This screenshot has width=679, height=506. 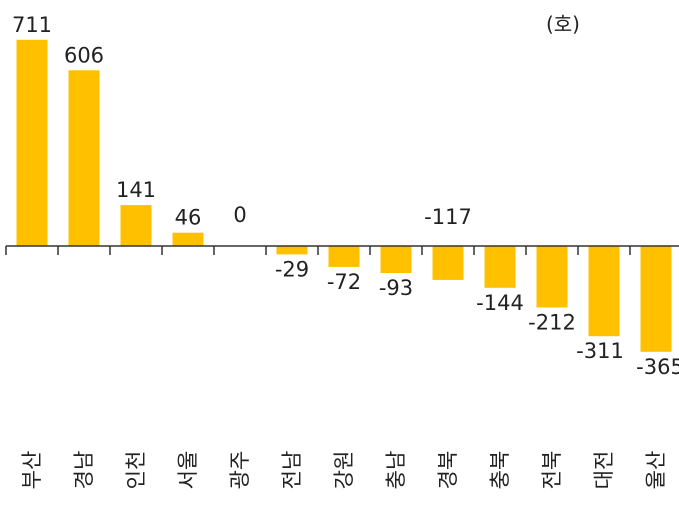 I want to click on data-label-서울: 46, so click(x=188, y=218).